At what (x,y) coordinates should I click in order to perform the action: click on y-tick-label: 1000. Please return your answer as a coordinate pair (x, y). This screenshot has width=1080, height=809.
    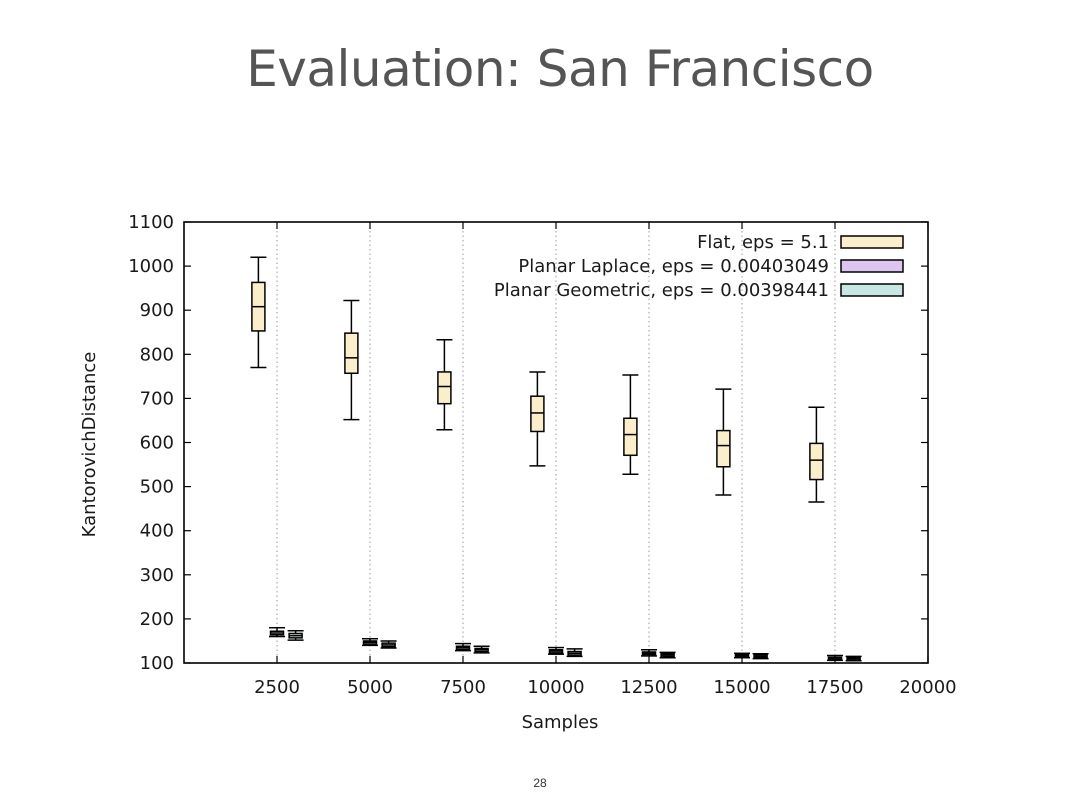
    Looking at the image, I should click on (151, 266).